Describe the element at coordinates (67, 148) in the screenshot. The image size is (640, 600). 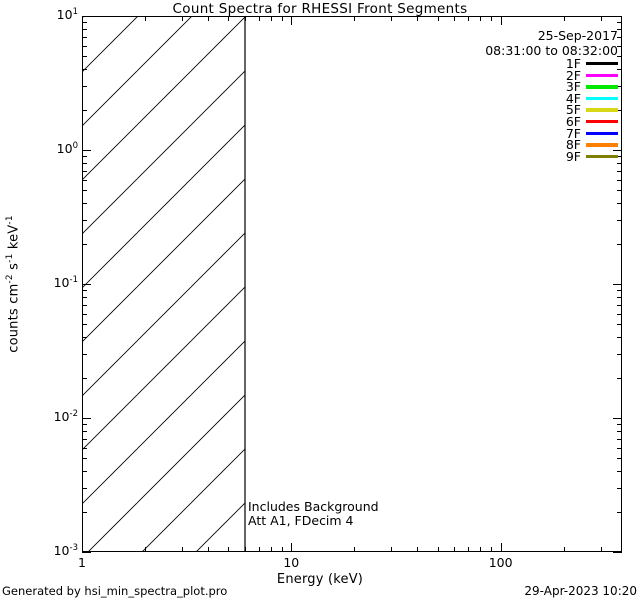
I see `y-tick-label: 10⁰` at that location.